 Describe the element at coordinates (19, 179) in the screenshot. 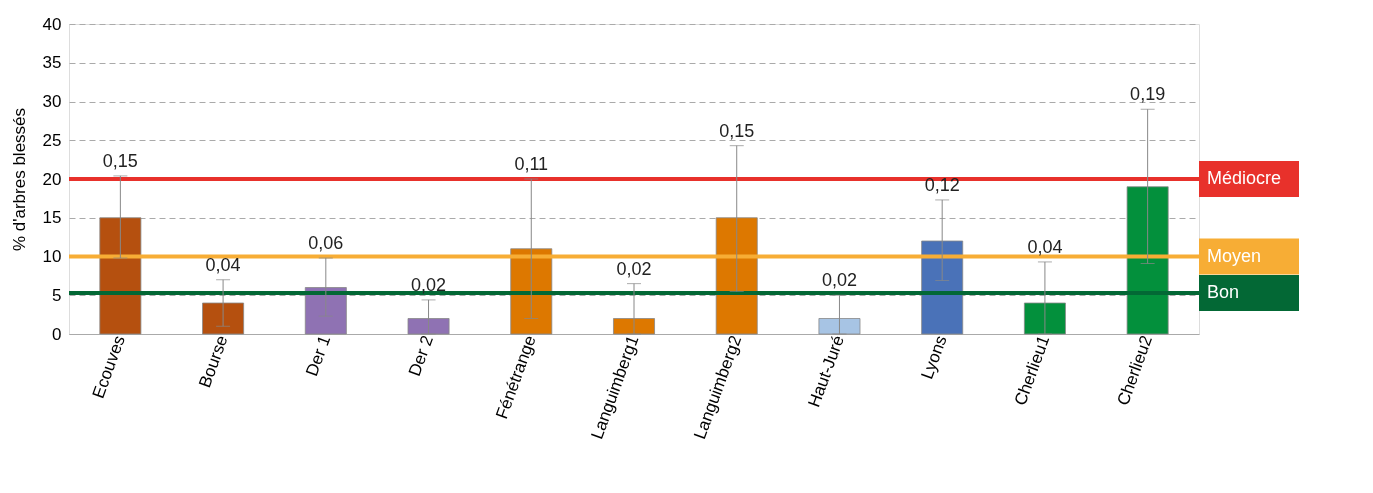

I see `y-axis-title: % d'arbres blessés` at that location.